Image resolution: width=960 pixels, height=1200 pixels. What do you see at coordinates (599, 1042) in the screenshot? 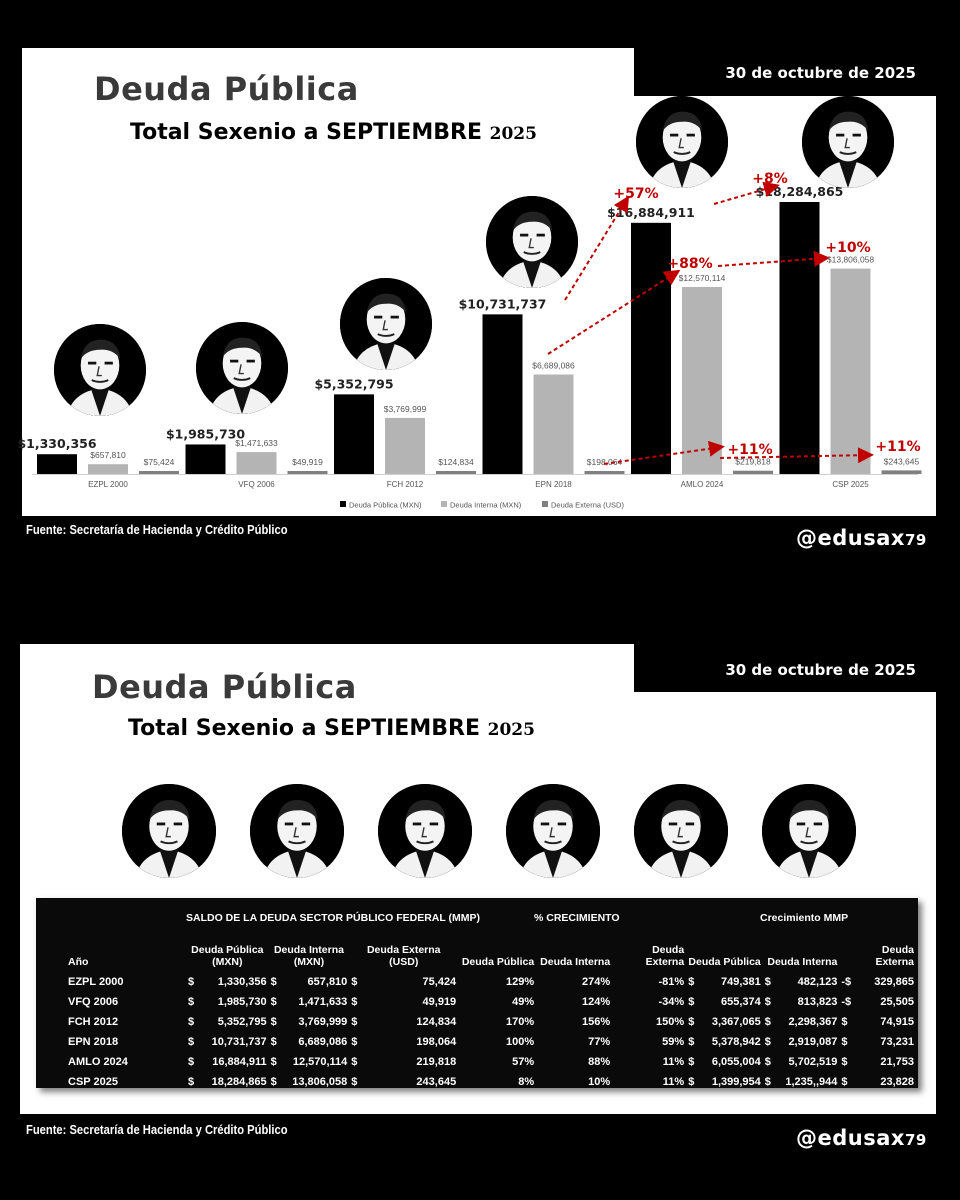
I see `table-cell-p2: 77%` at bounding box center [599, 1042].